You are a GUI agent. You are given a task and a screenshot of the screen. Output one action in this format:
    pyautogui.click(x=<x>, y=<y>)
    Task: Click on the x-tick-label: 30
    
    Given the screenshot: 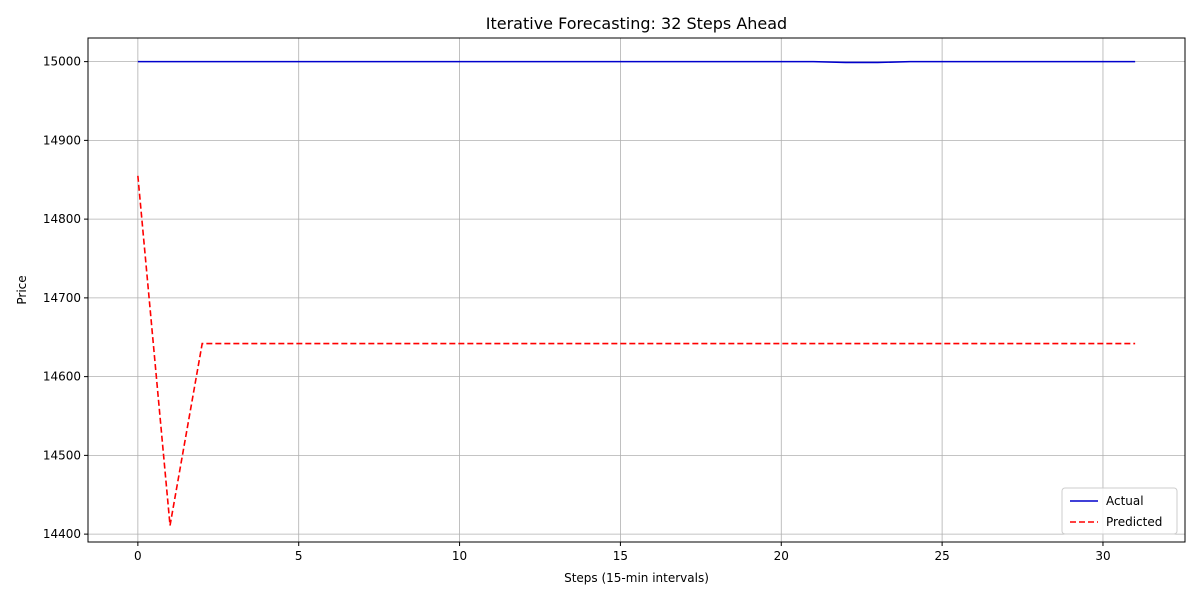 What is the action you would take?
    pyautogui.click(x=1102, y=556)
    